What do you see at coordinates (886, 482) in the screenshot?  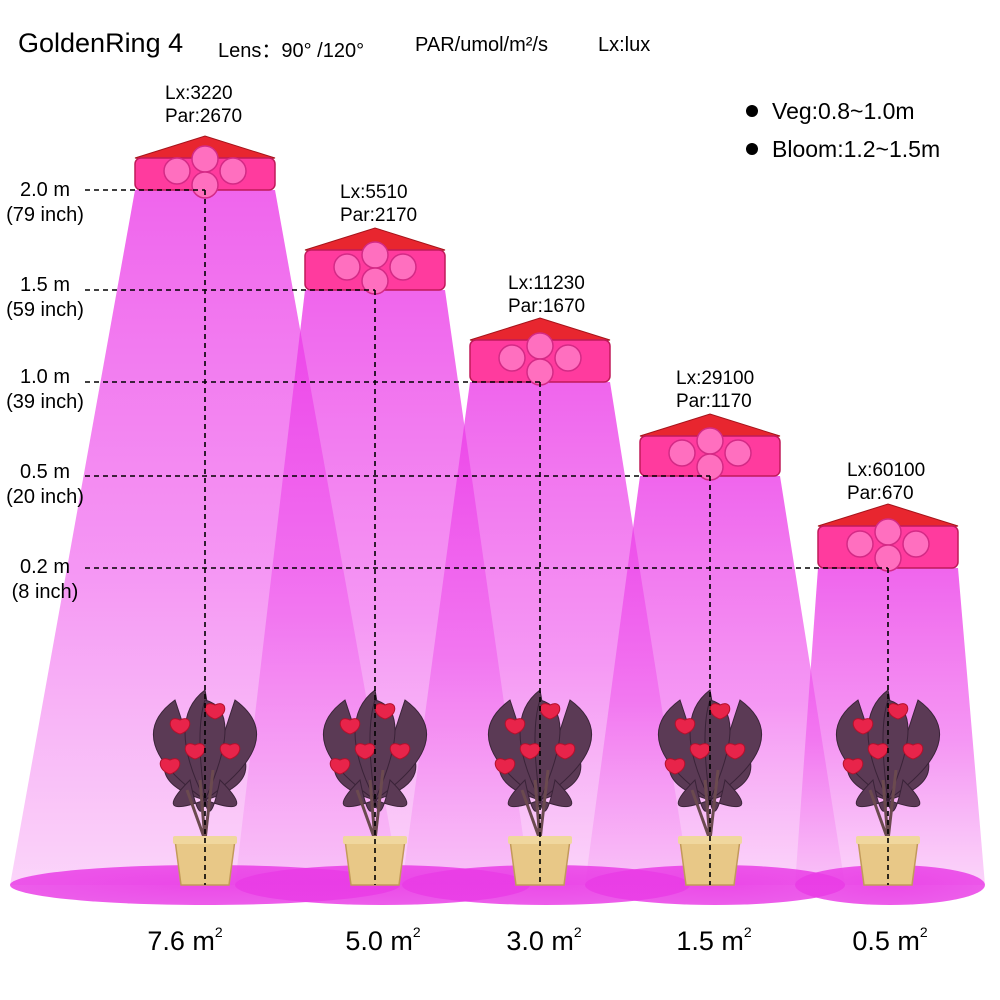 I see `lamp-reading-5: Lx:60100 Par:670` at bounding box center [886, 482].